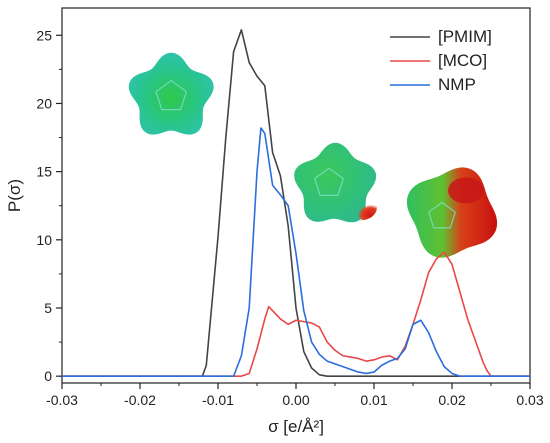 Image resolution: width=550 pixels, height=443 pixels. What do you see at coordinates (44, 172) in the screenshot?
I see `y-tick-label: 15` at bounding box center [44, 172].